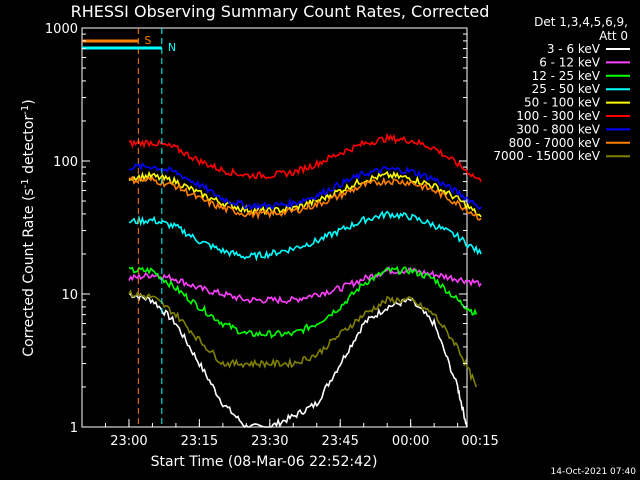 Image resolution: width=640 pixels, height=480 pixels. I want to click on legend-label-1: 6 - 12 keV, so click(570, 62).